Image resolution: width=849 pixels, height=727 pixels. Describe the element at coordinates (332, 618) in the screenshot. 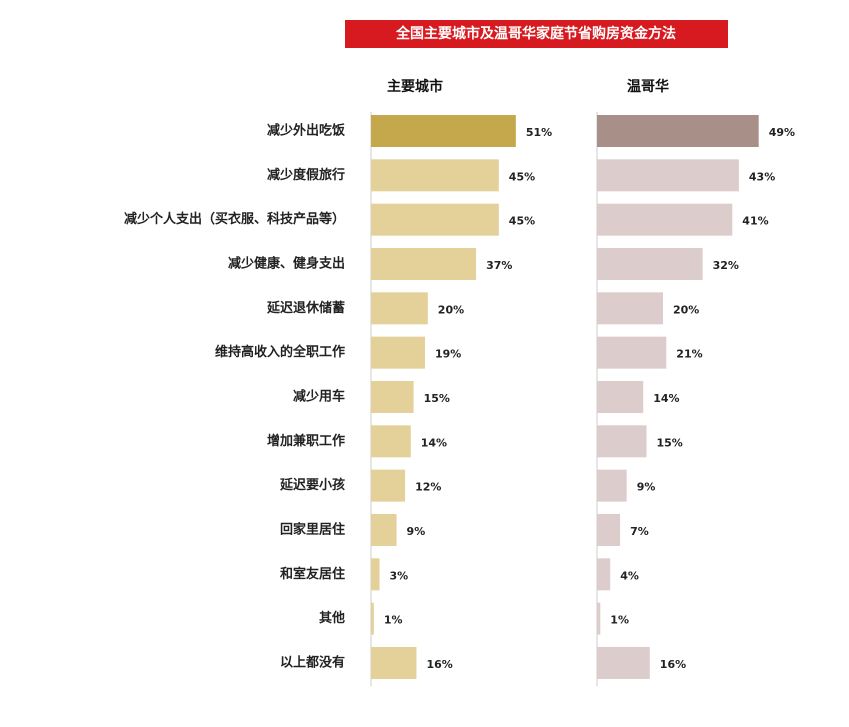

I see `category-label: 其他` at that location.